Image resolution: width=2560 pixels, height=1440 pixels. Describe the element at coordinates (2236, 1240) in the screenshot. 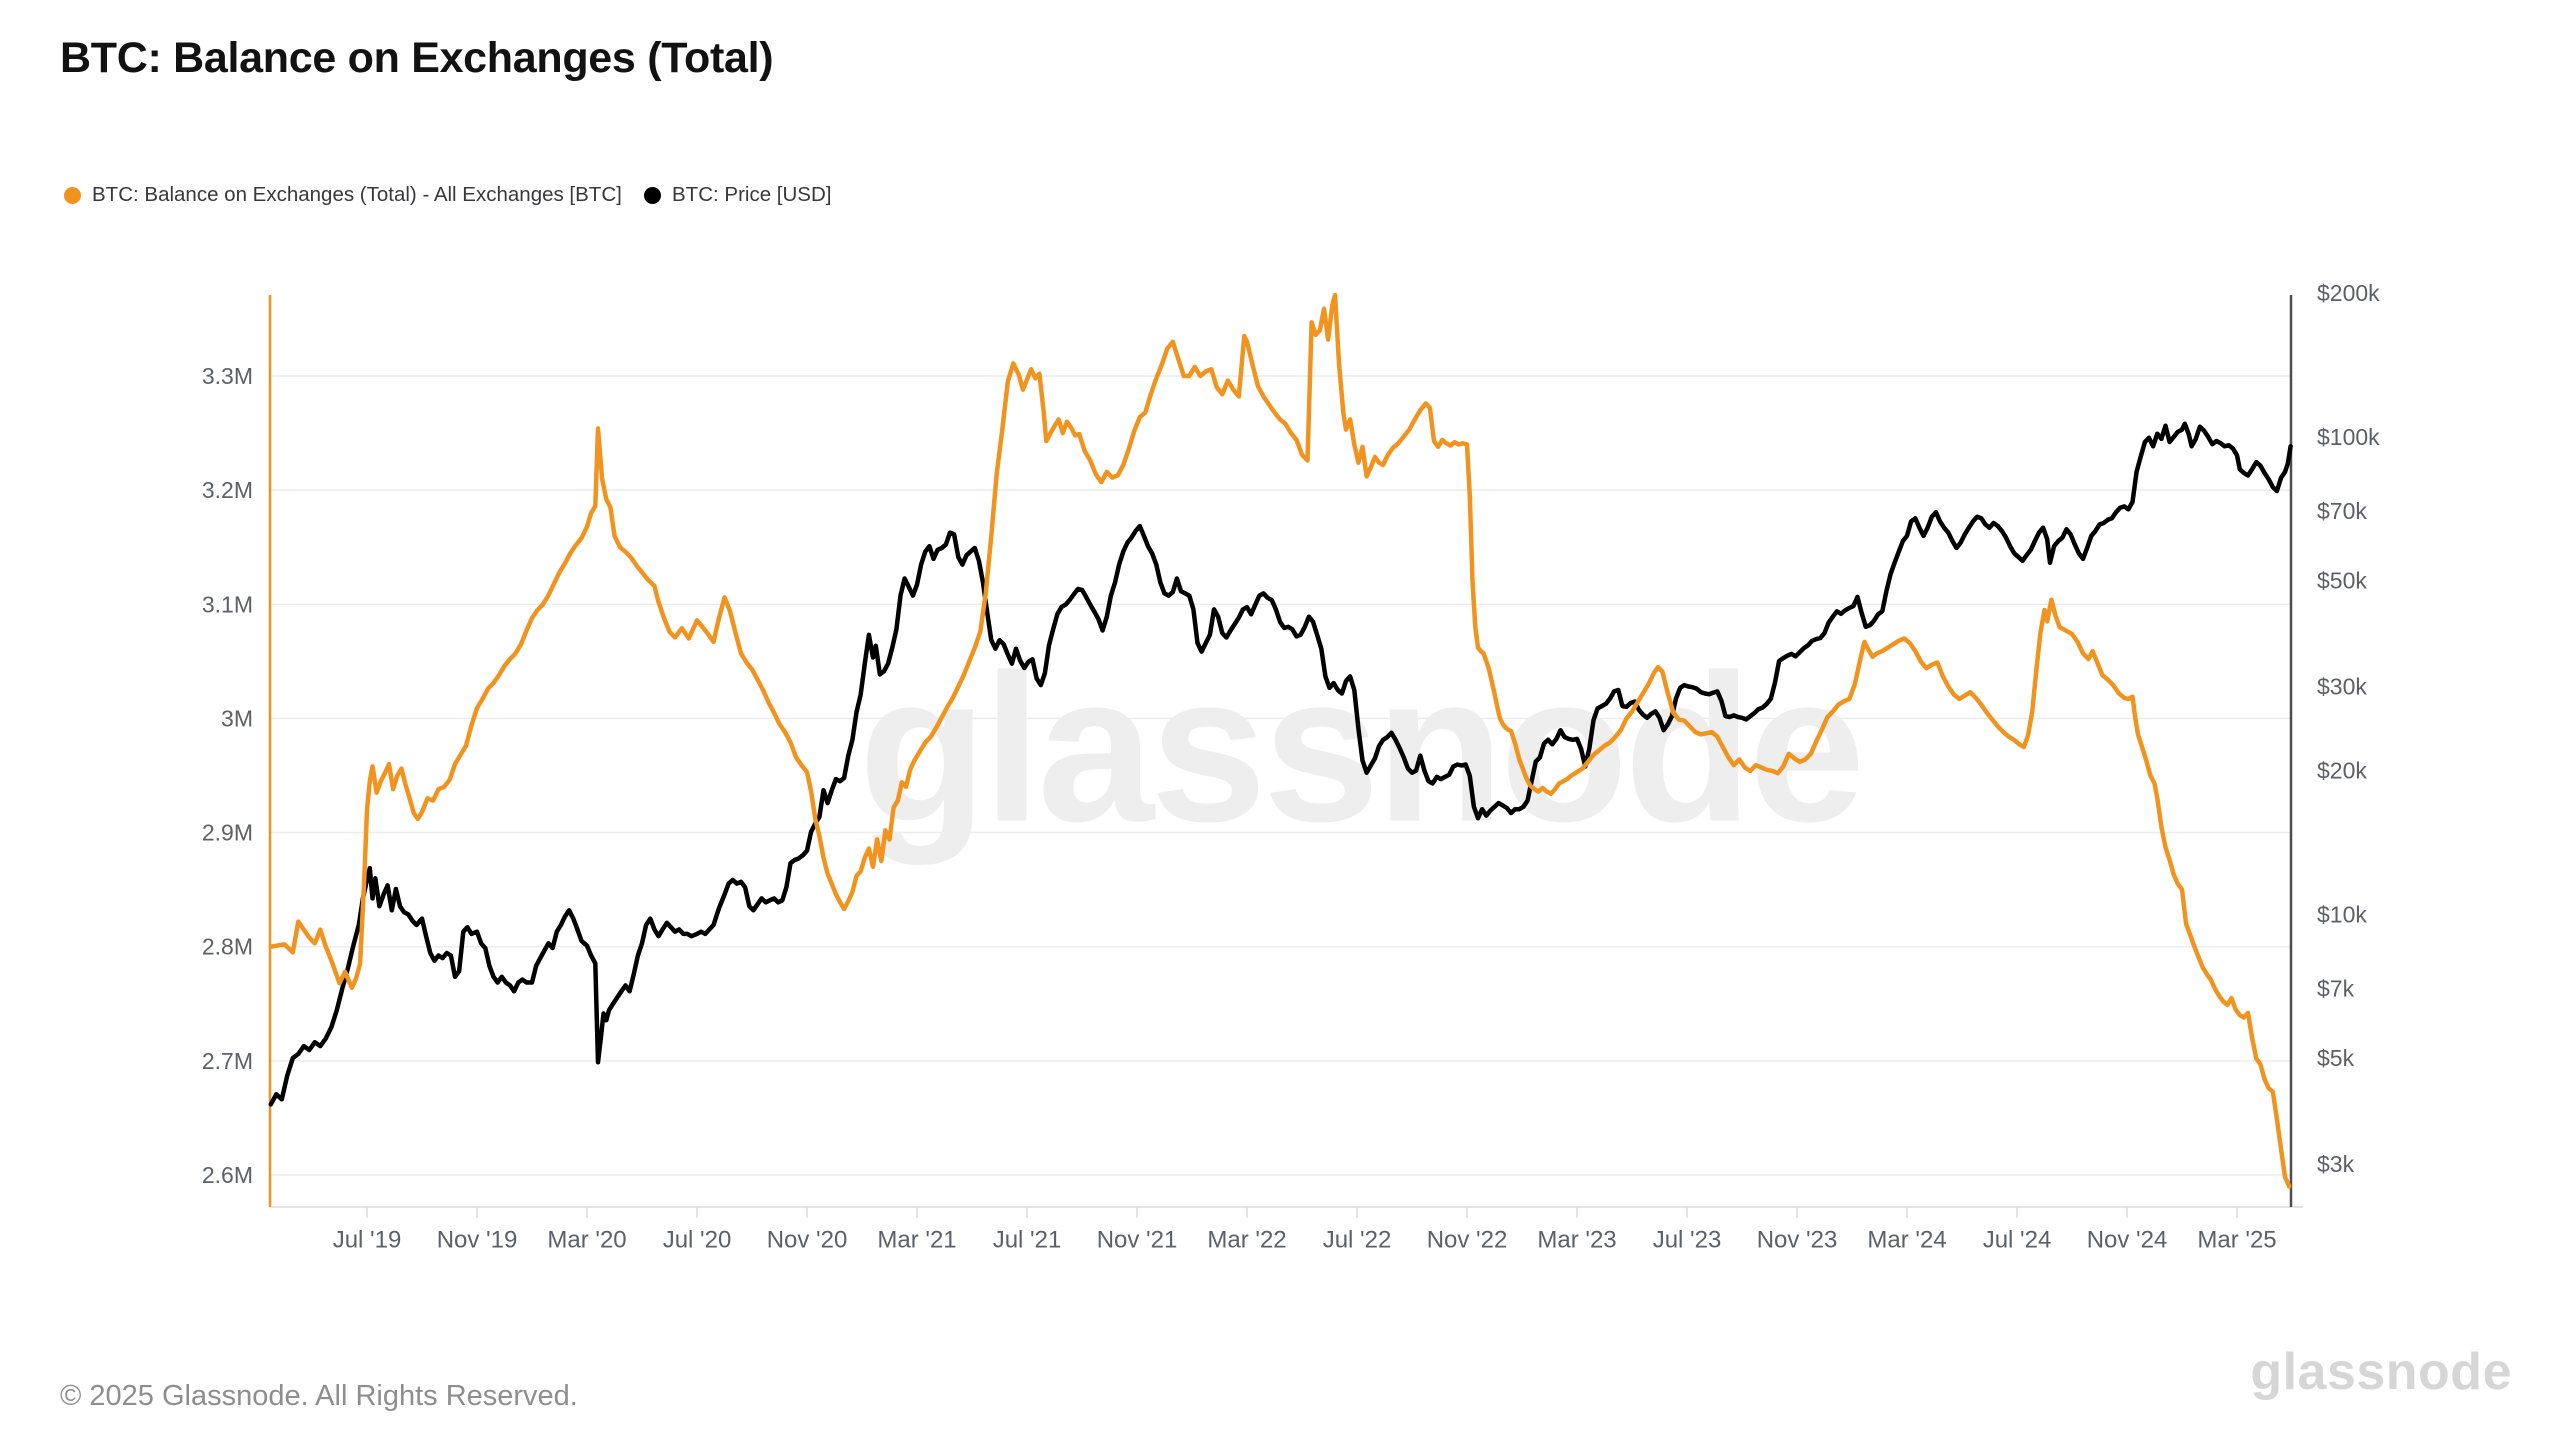

I see `x-tick-label: Mar '25` at that location.